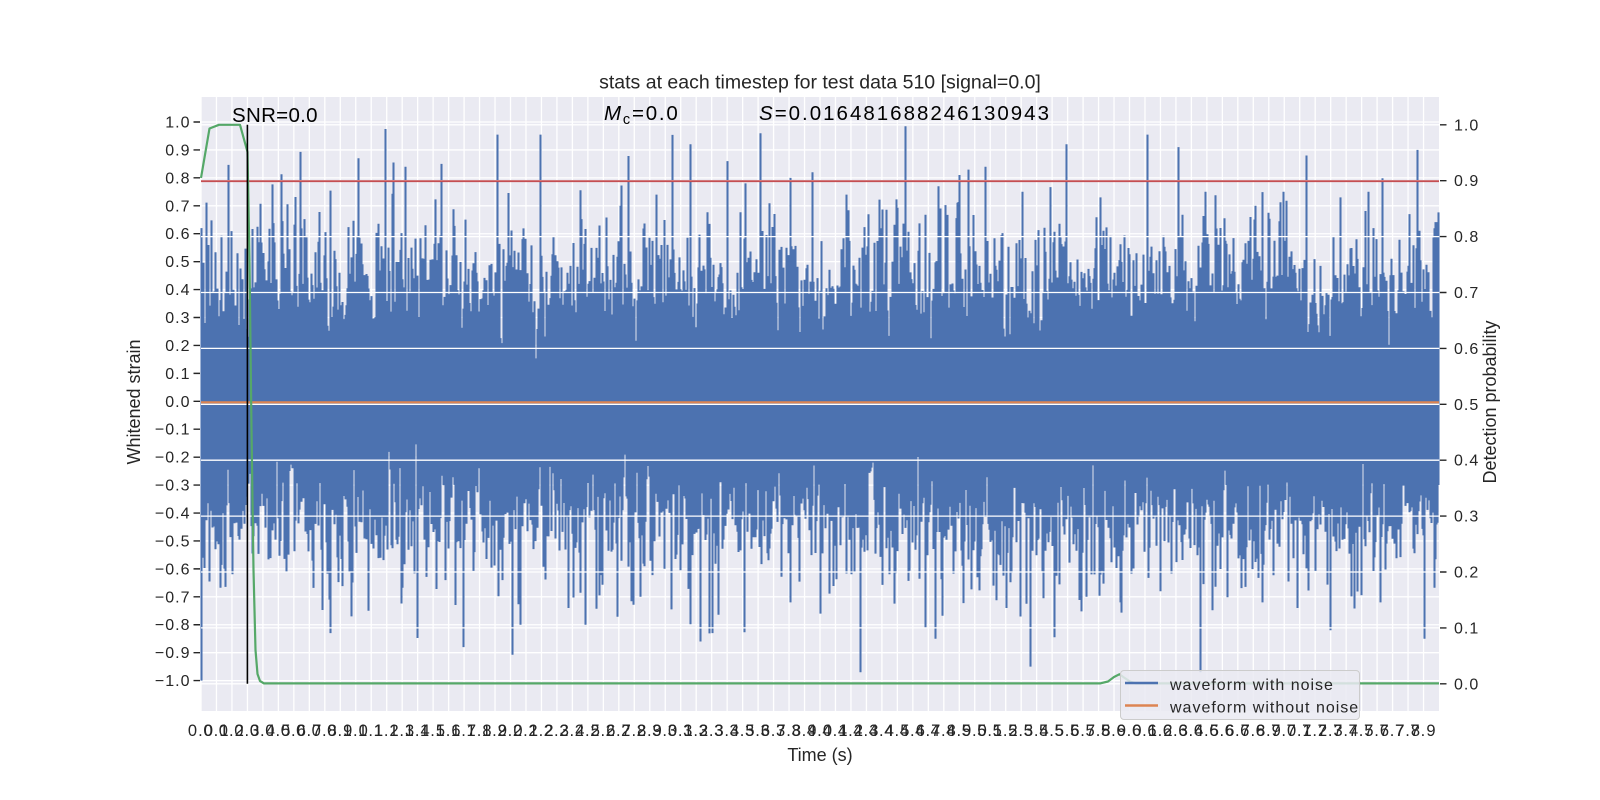  Describe the element at coordinates (928, 731) in the screenshot. I see `svg-text: 4.7` at that location.